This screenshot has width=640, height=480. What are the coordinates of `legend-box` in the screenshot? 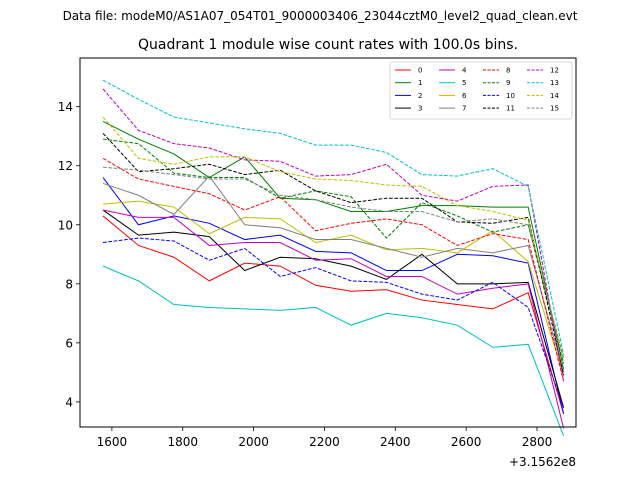 It's located at (481, 90).